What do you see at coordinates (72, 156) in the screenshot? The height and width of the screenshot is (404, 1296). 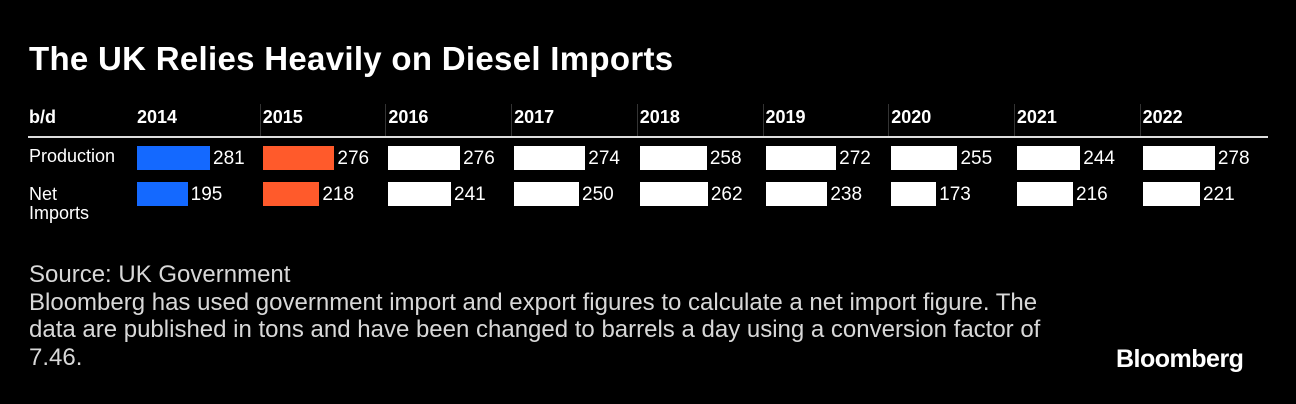 I see `row-label-production: Production` at bounding box center [72, 156].